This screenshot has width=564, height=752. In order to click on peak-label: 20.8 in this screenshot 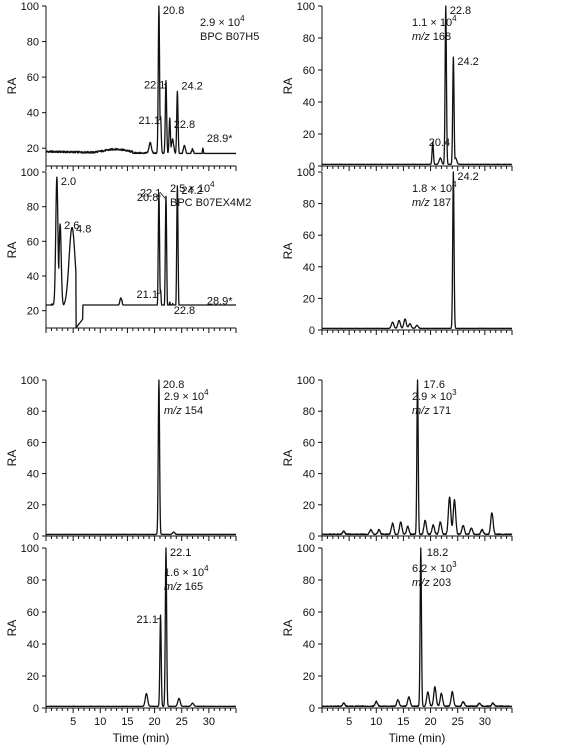, I will do `click(173, 11)`.